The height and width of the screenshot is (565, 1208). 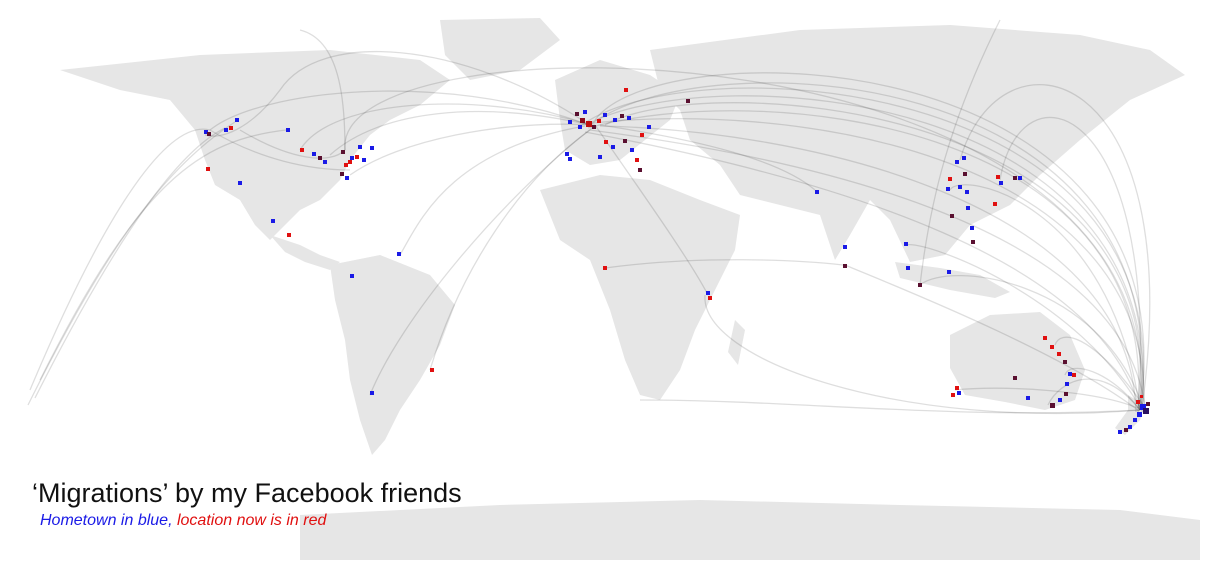 What do you see at coordinates (750, 530) in the screenshot?
I see `antarctica` at bounding box center [750, 530].